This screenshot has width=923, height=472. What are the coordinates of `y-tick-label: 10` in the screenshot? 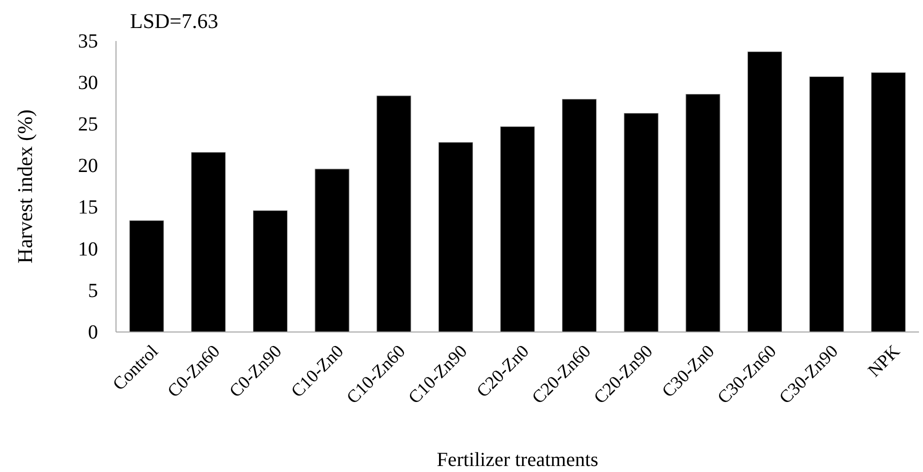 It's located at (88, 249).